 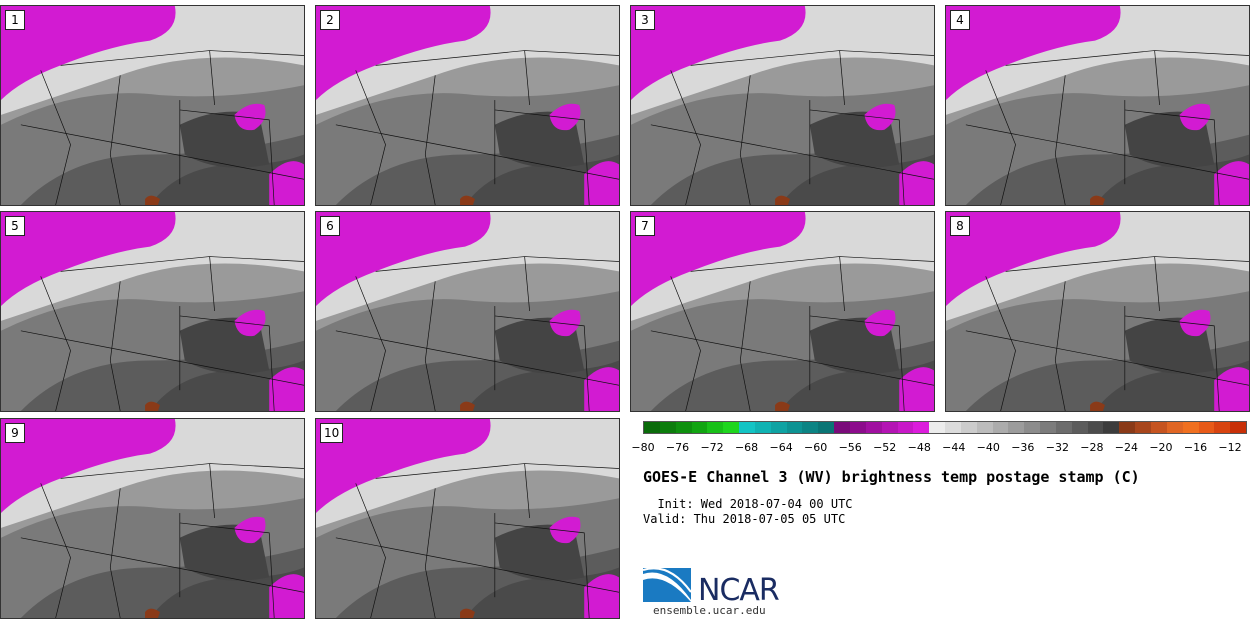 What do you see at coordinates (1126, 447) in the screenshot?
I see `colorbar-tick-label: −24` at bounding box center [1126, 447].